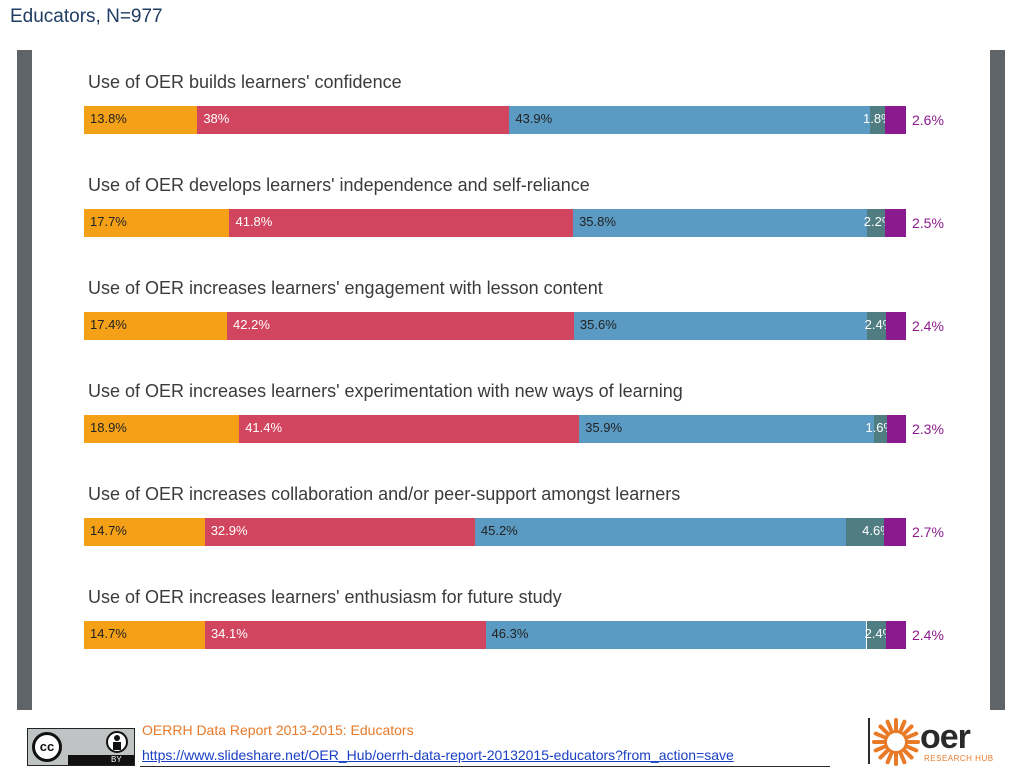  I want to click on bar-segment: 2.6%, so click(914, 120).